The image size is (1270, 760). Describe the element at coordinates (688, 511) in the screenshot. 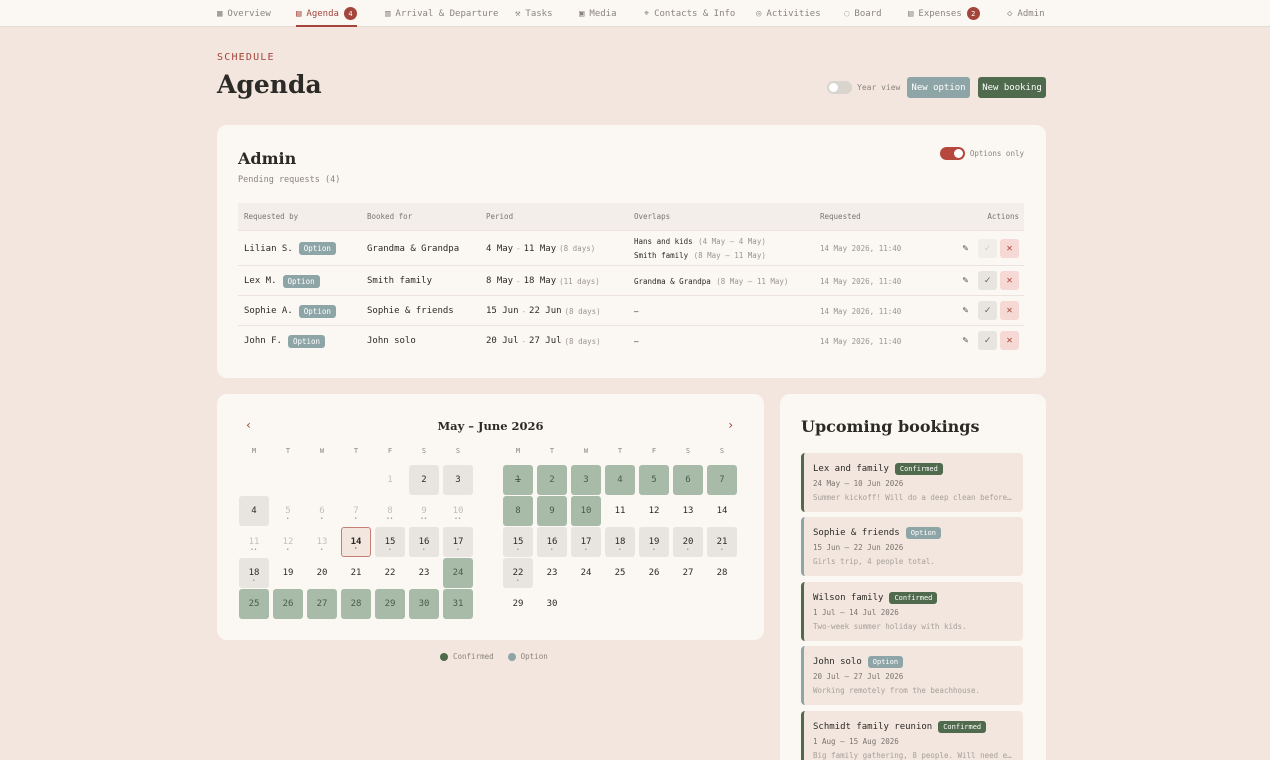

I see `calendar-day: 13` at that location.